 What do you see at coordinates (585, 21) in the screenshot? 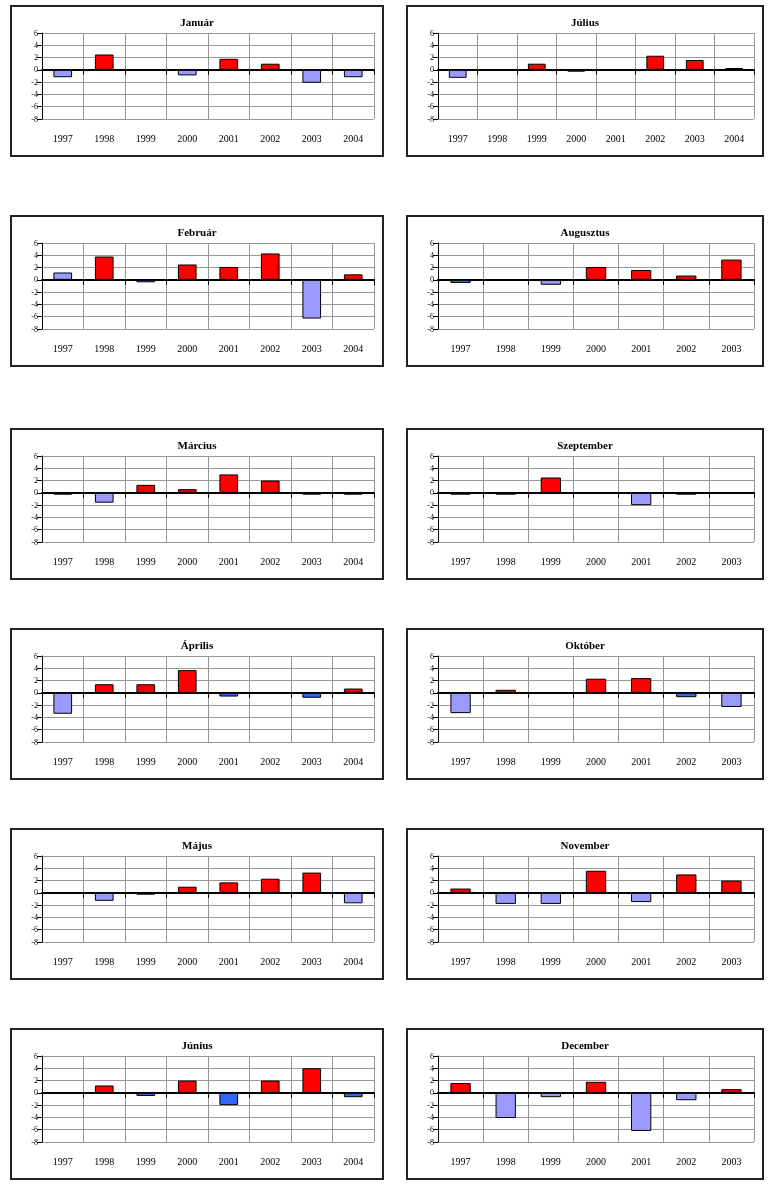
I see `chart-title: Július` at bounding box center [585, 21].